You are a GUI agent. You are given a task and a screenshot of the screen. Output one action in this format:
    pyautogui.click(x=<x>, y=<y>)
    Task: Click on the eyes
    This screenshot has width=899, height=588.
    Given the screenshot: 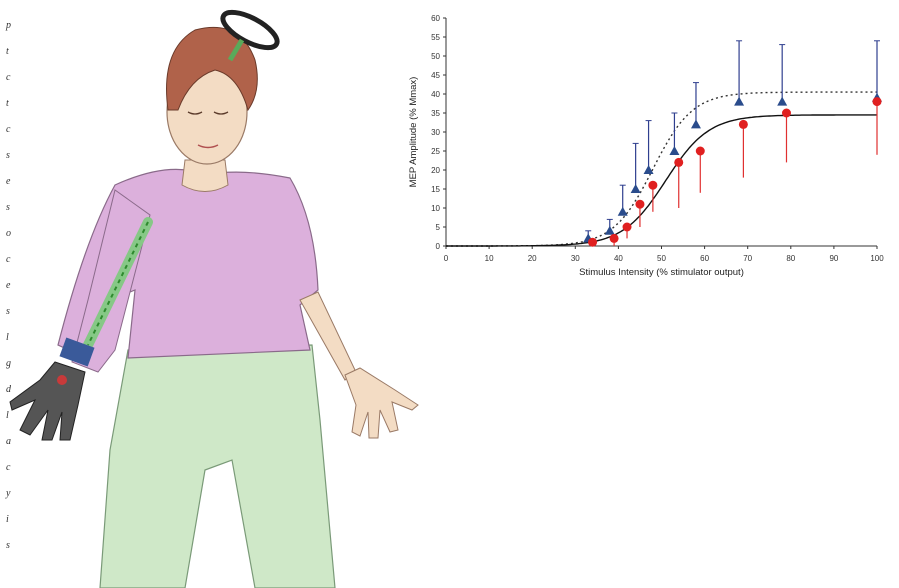 What is the action you would take?
    pyautogui.click(x=208, y=113)
    